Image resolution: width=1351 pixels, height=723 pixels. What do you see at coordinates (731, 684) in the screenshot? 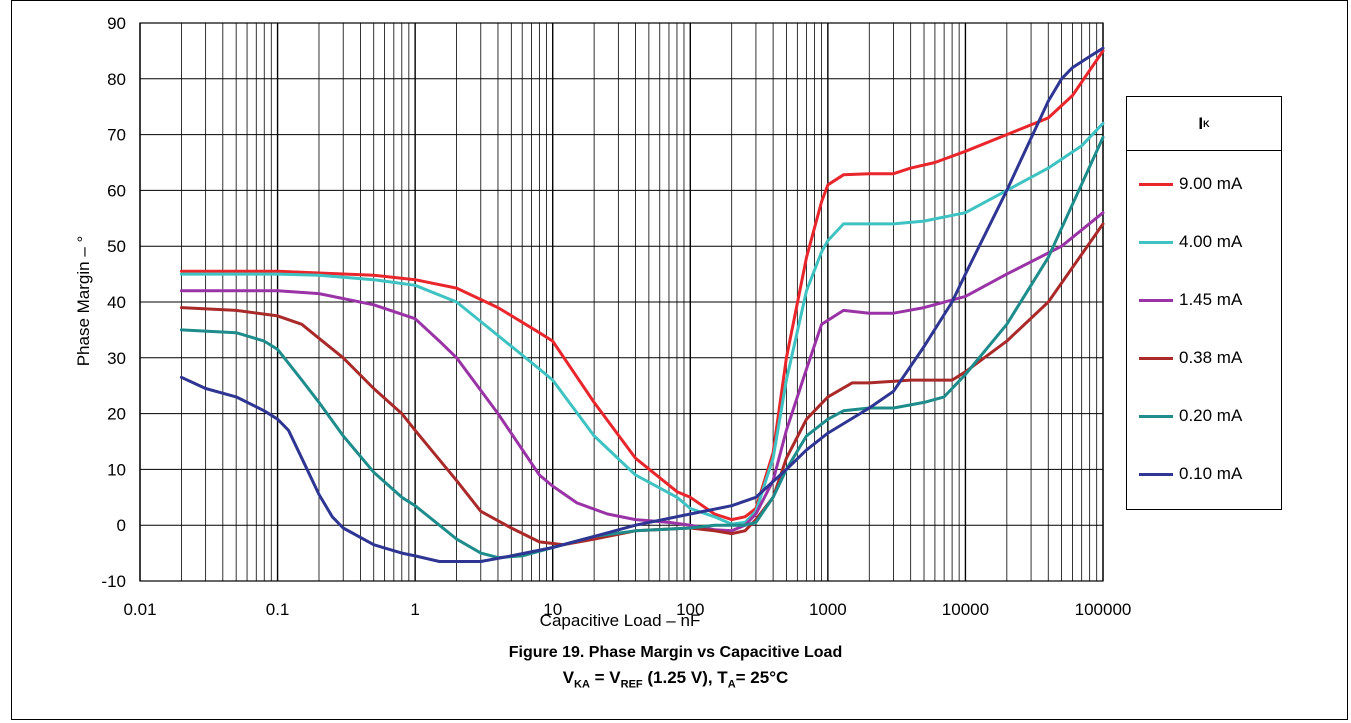
I see `cond-t-sub: A` at bounding box center [731, 684].